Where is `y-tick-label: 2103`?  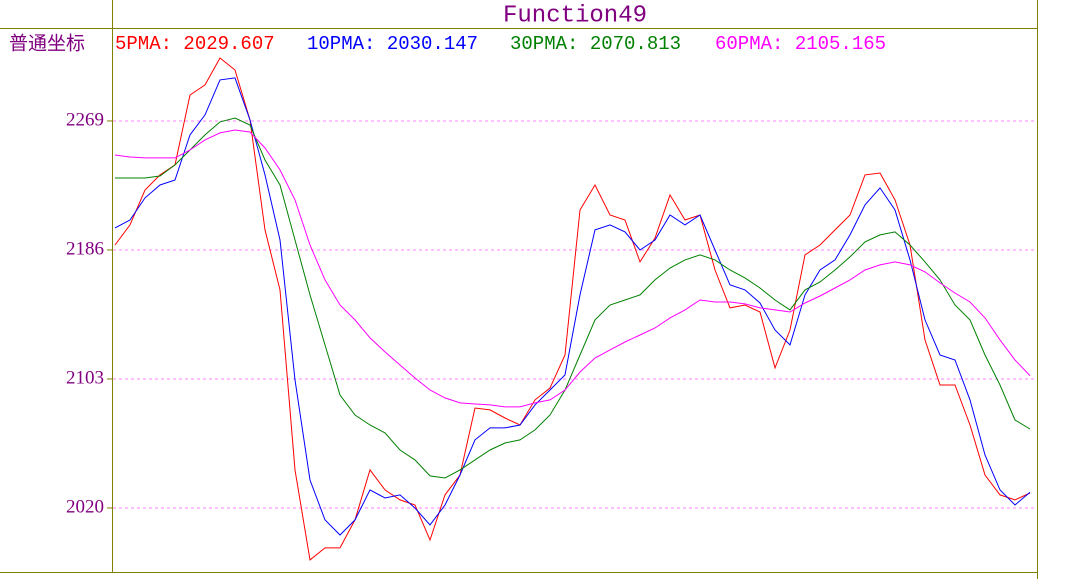 y-tick-label: 2103 is located at coordinates (85, 377).